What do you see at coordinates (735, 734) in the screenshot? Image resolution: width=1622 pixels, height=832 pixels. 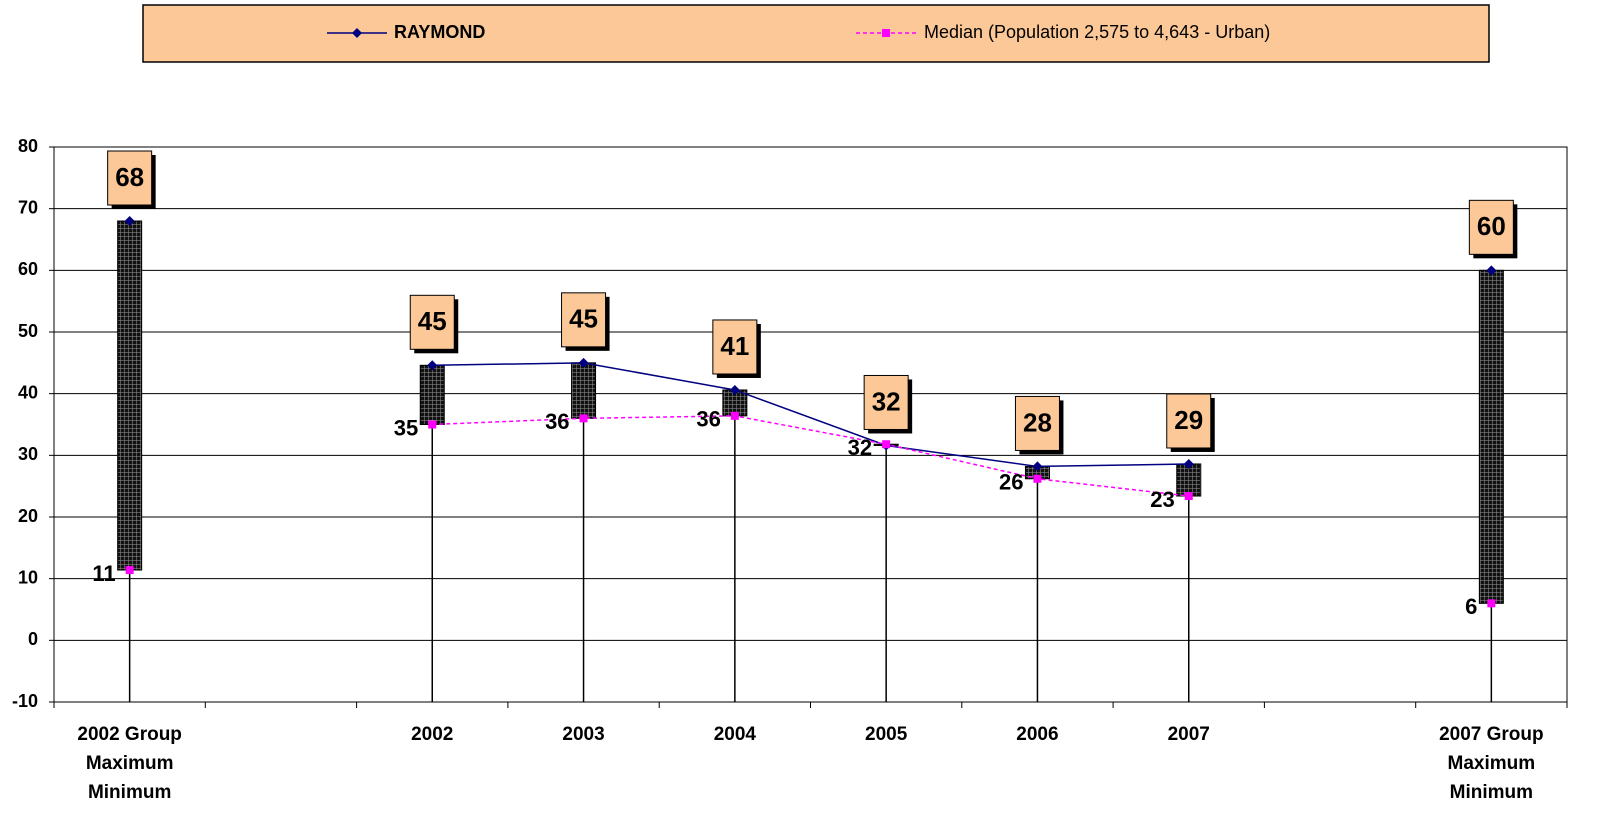 I see `x-tick-label: 2004` at bounding box center [735, 734].